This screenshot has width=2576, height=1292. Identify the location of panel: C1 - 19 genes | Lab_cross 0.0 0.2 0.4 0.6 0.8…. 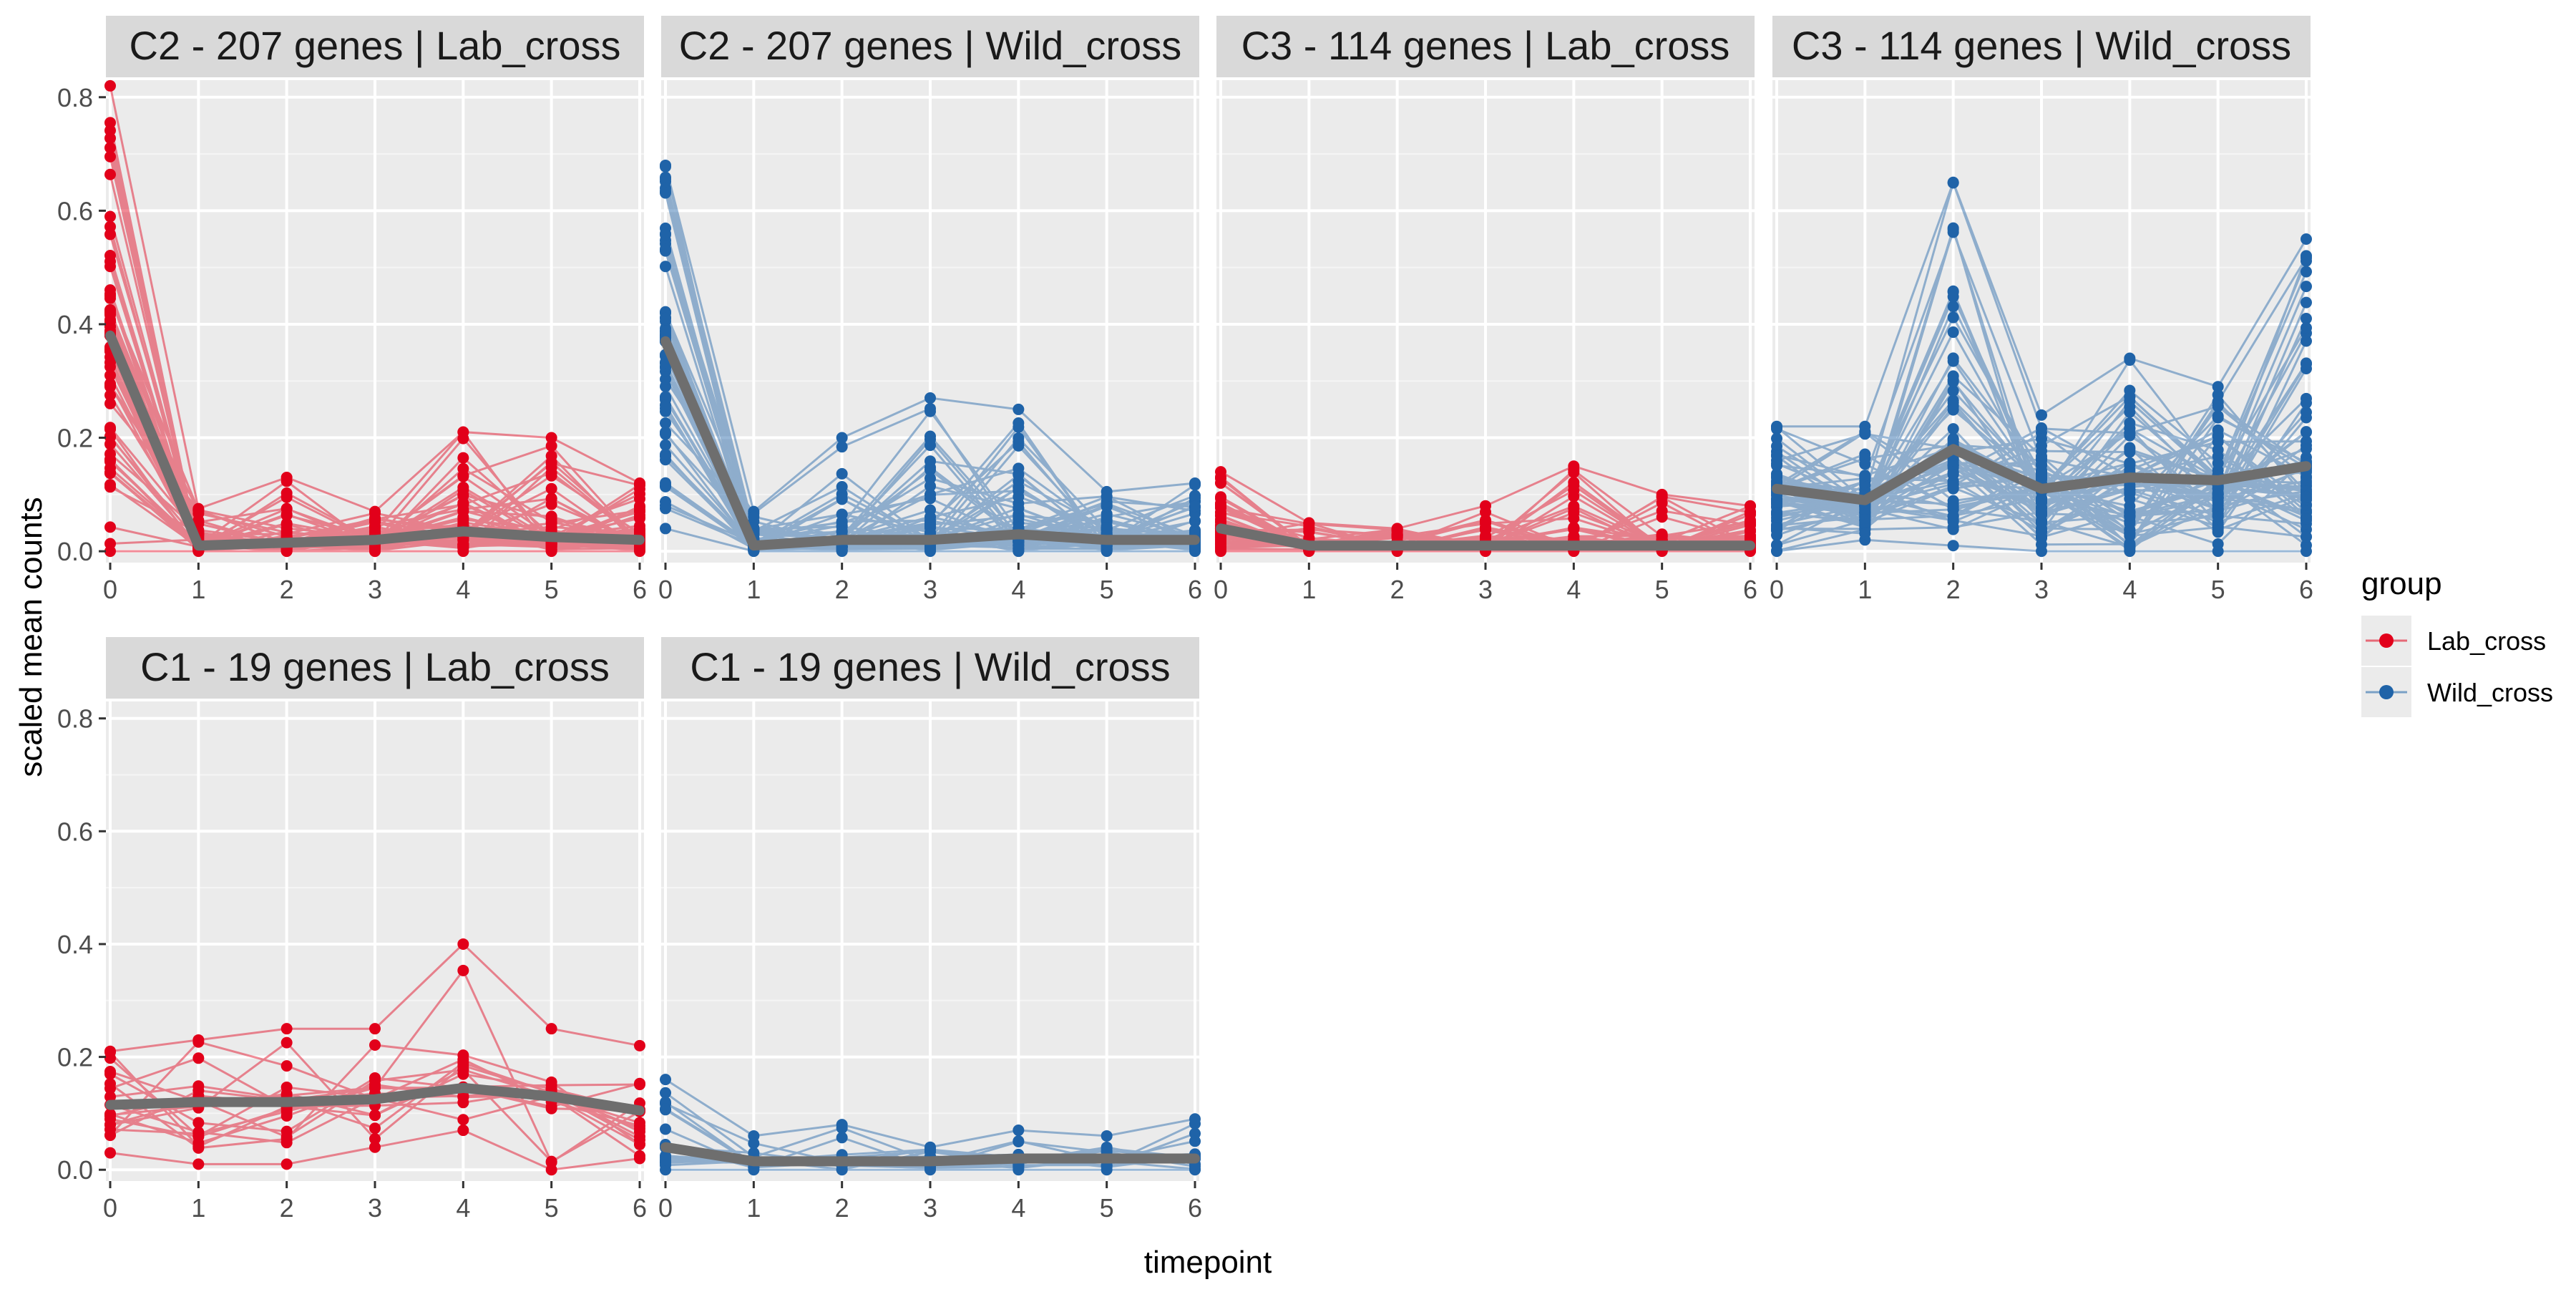
(352, 930).